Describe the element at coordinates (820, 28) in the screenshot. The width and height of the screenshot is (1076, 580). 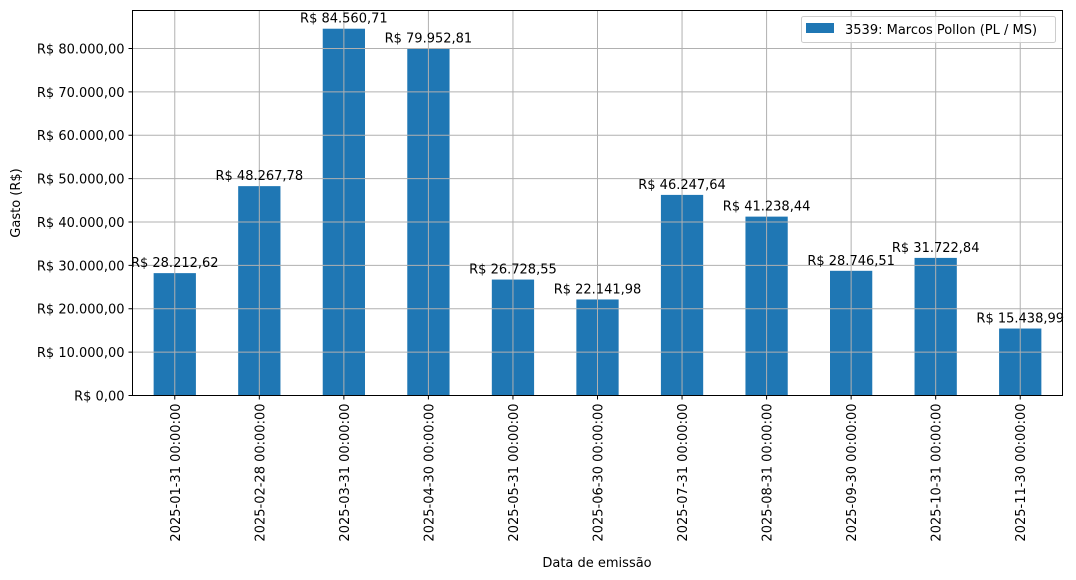
I see `legend-swatch` at that location.